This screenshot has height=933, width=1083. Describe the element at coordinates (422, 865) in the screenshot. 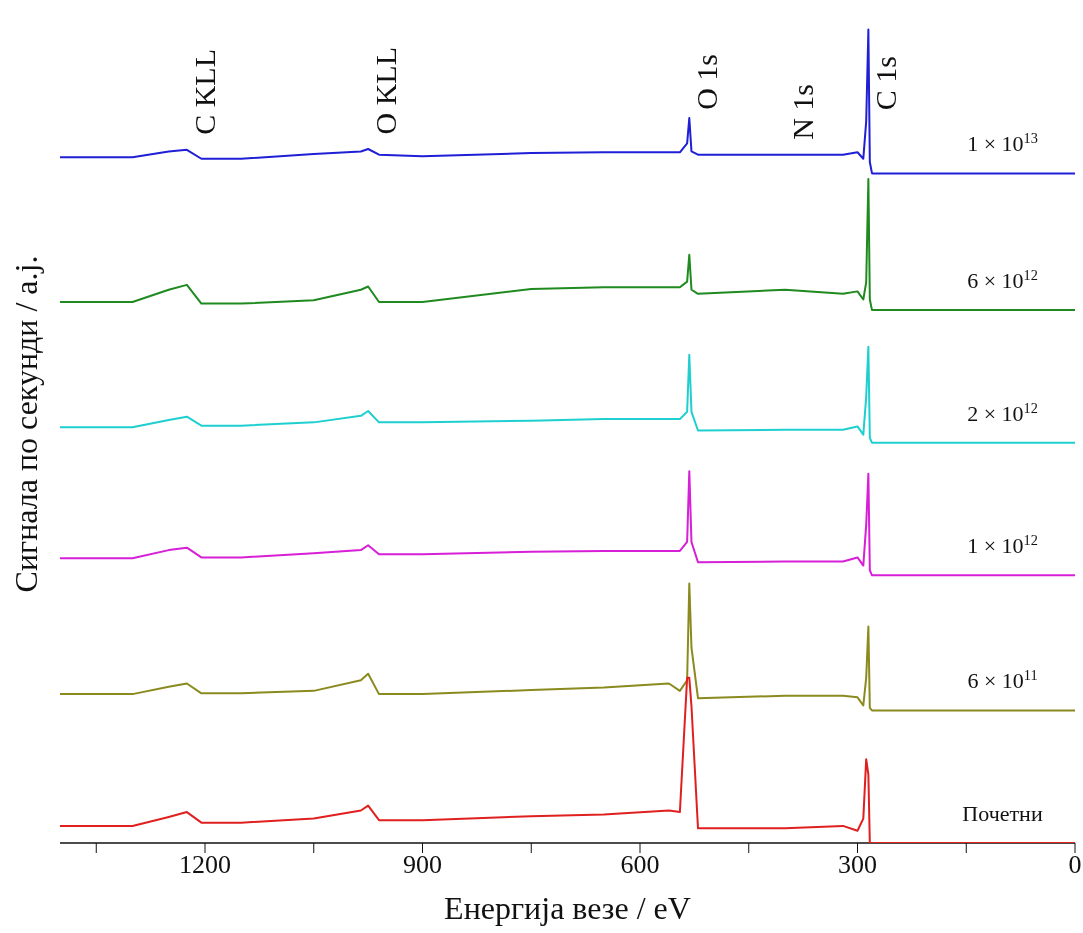

I see `x-tick-label: 900` at that location.